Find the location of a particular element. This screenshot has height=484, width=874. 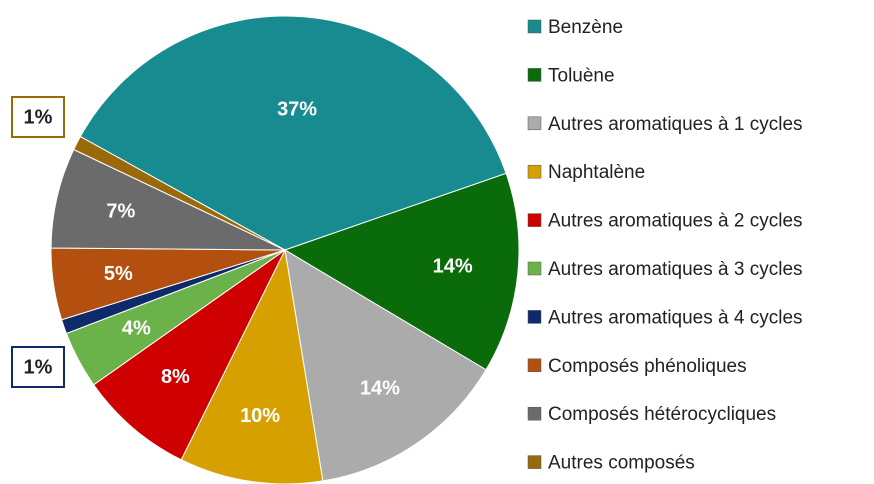

legend-label: Naphtalène is located at coordinates (596, 172).